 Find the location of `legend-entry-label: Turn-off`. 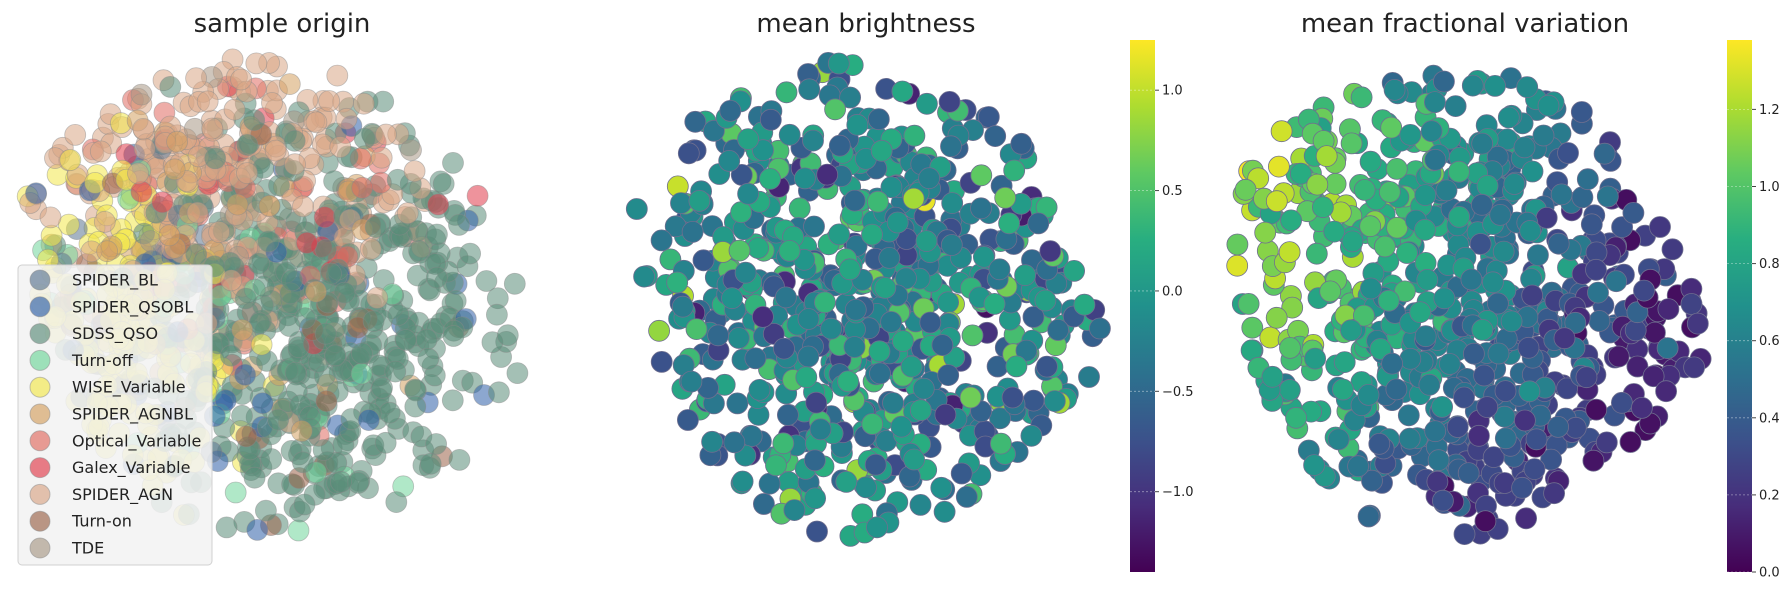

legend-entry-label: Turn-off is located at coordinates (102, 360).